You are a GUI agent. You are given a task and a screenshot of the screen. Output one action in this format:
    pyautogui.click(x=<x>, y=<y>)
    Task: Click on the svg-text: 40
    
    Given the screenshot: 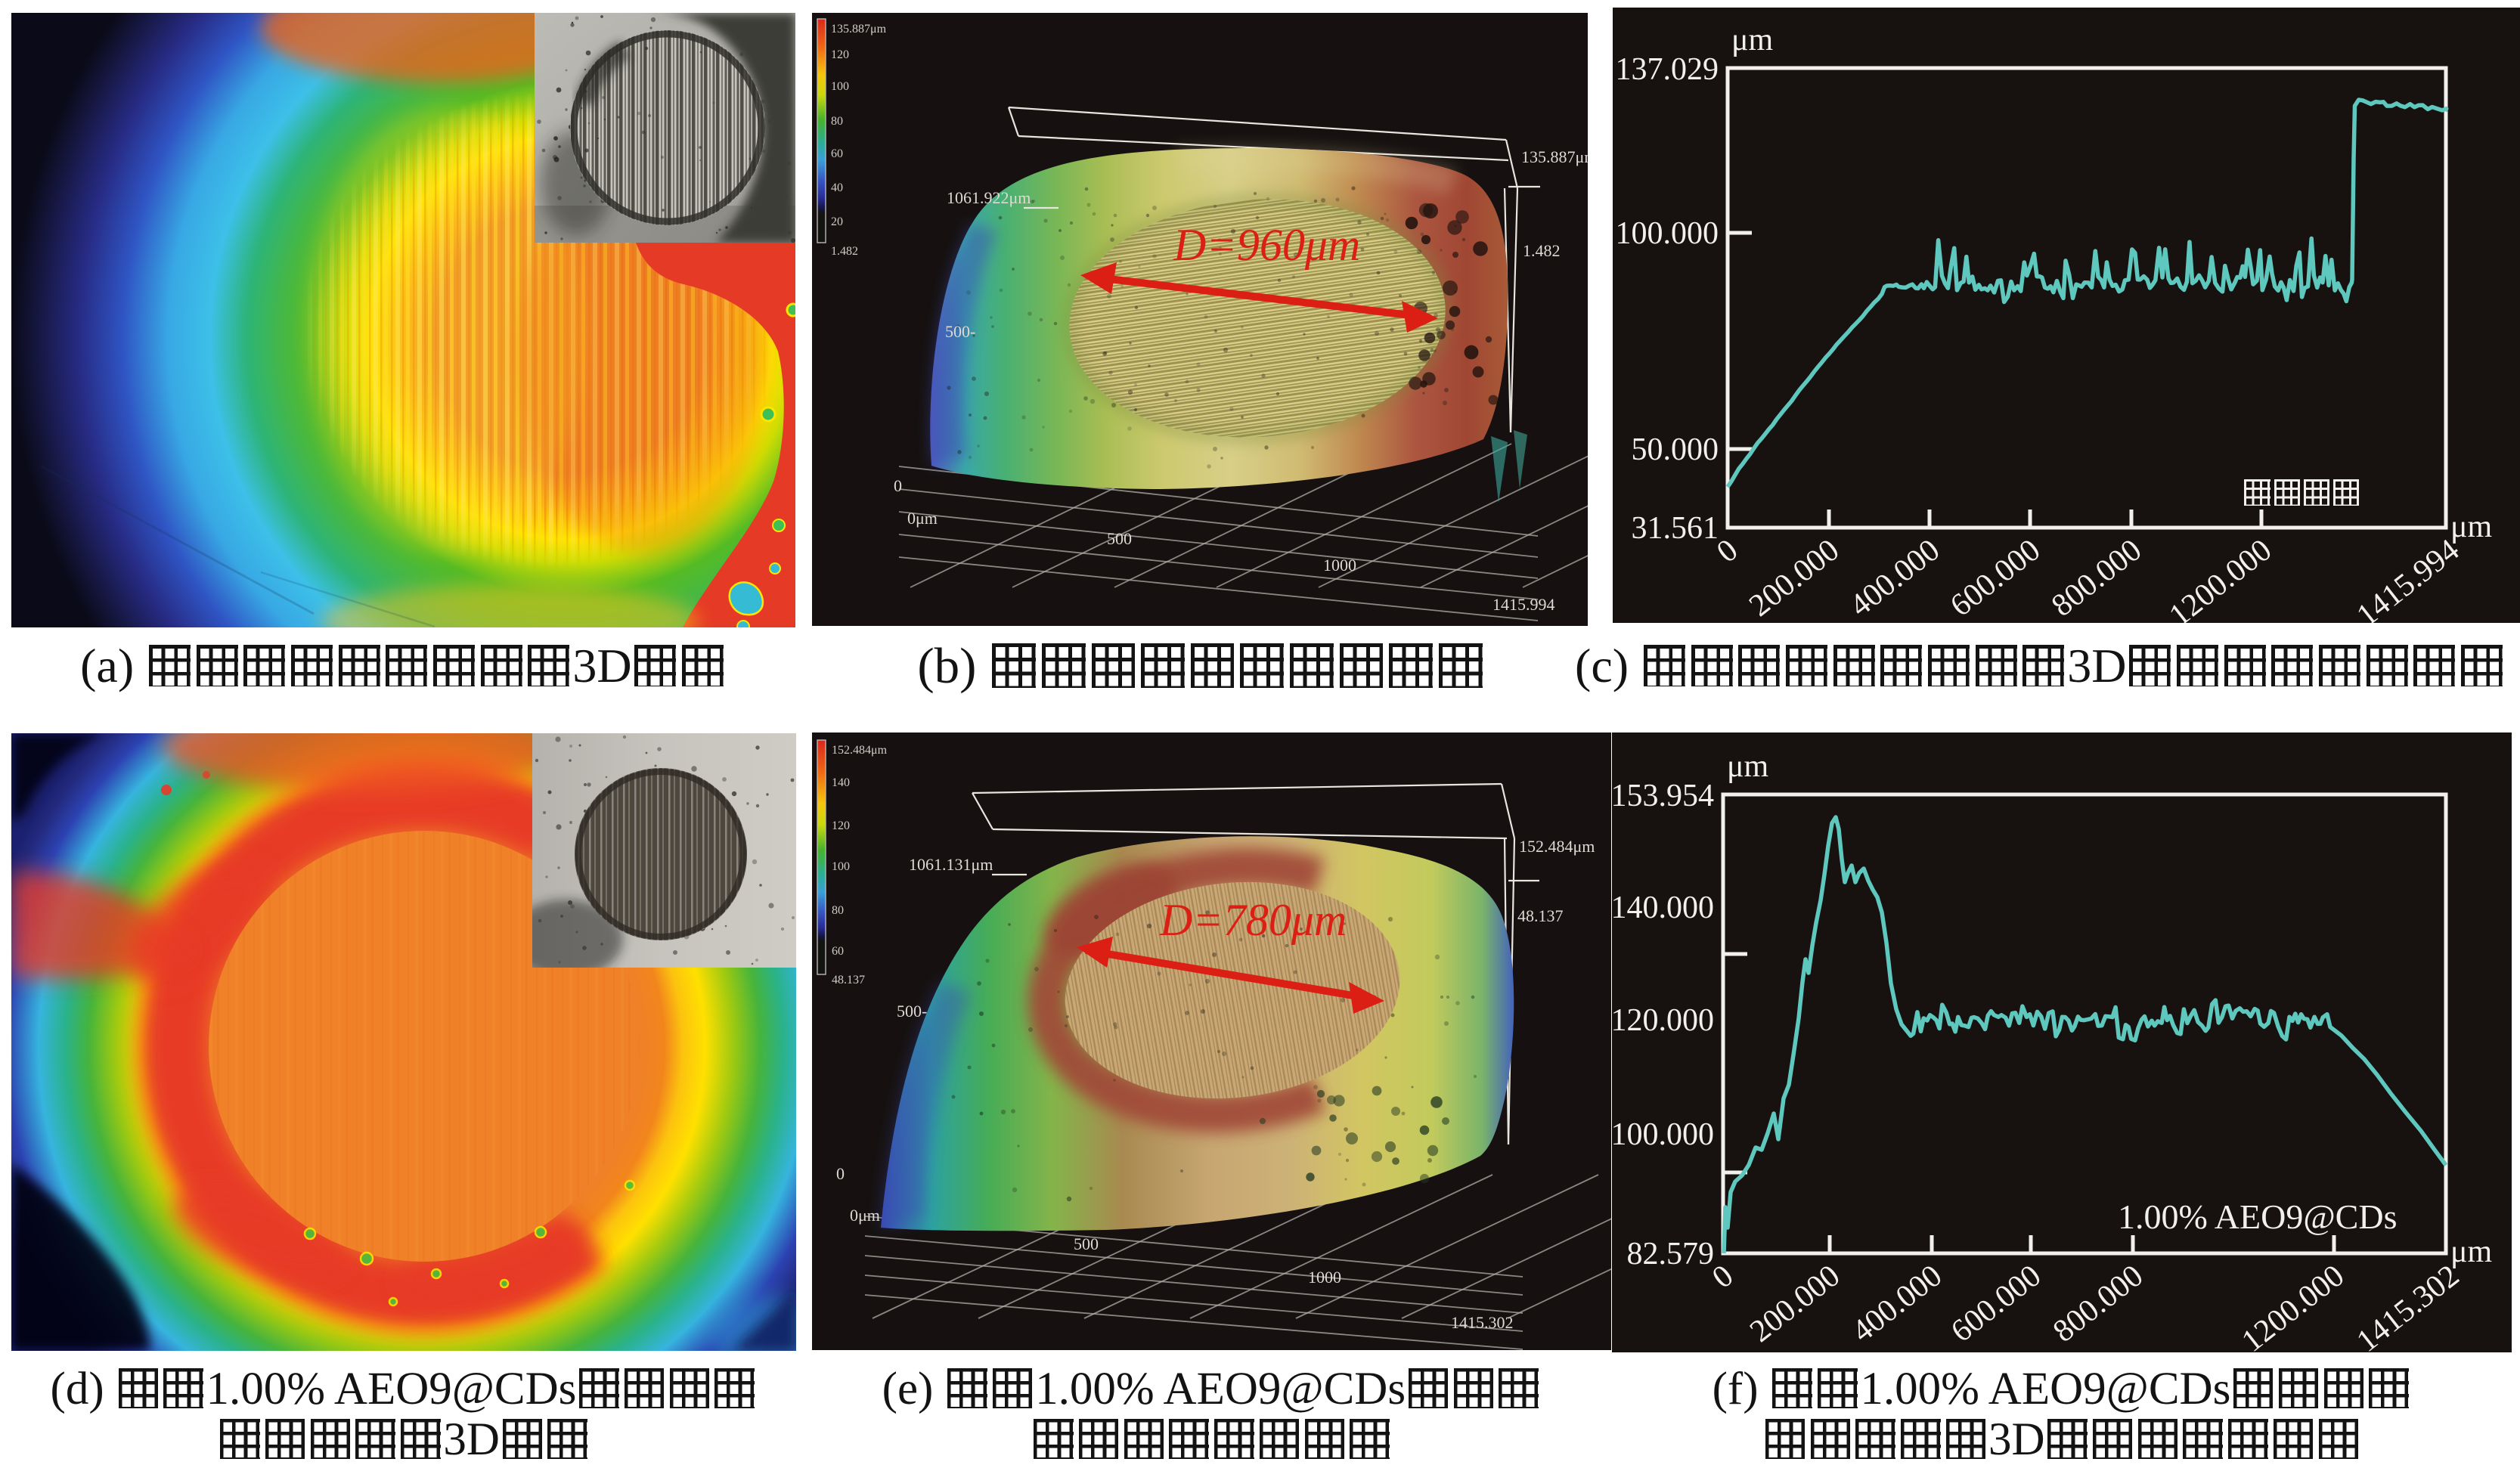 What is the action you would take?
    pyautogui.click(x=837, y=187)
    